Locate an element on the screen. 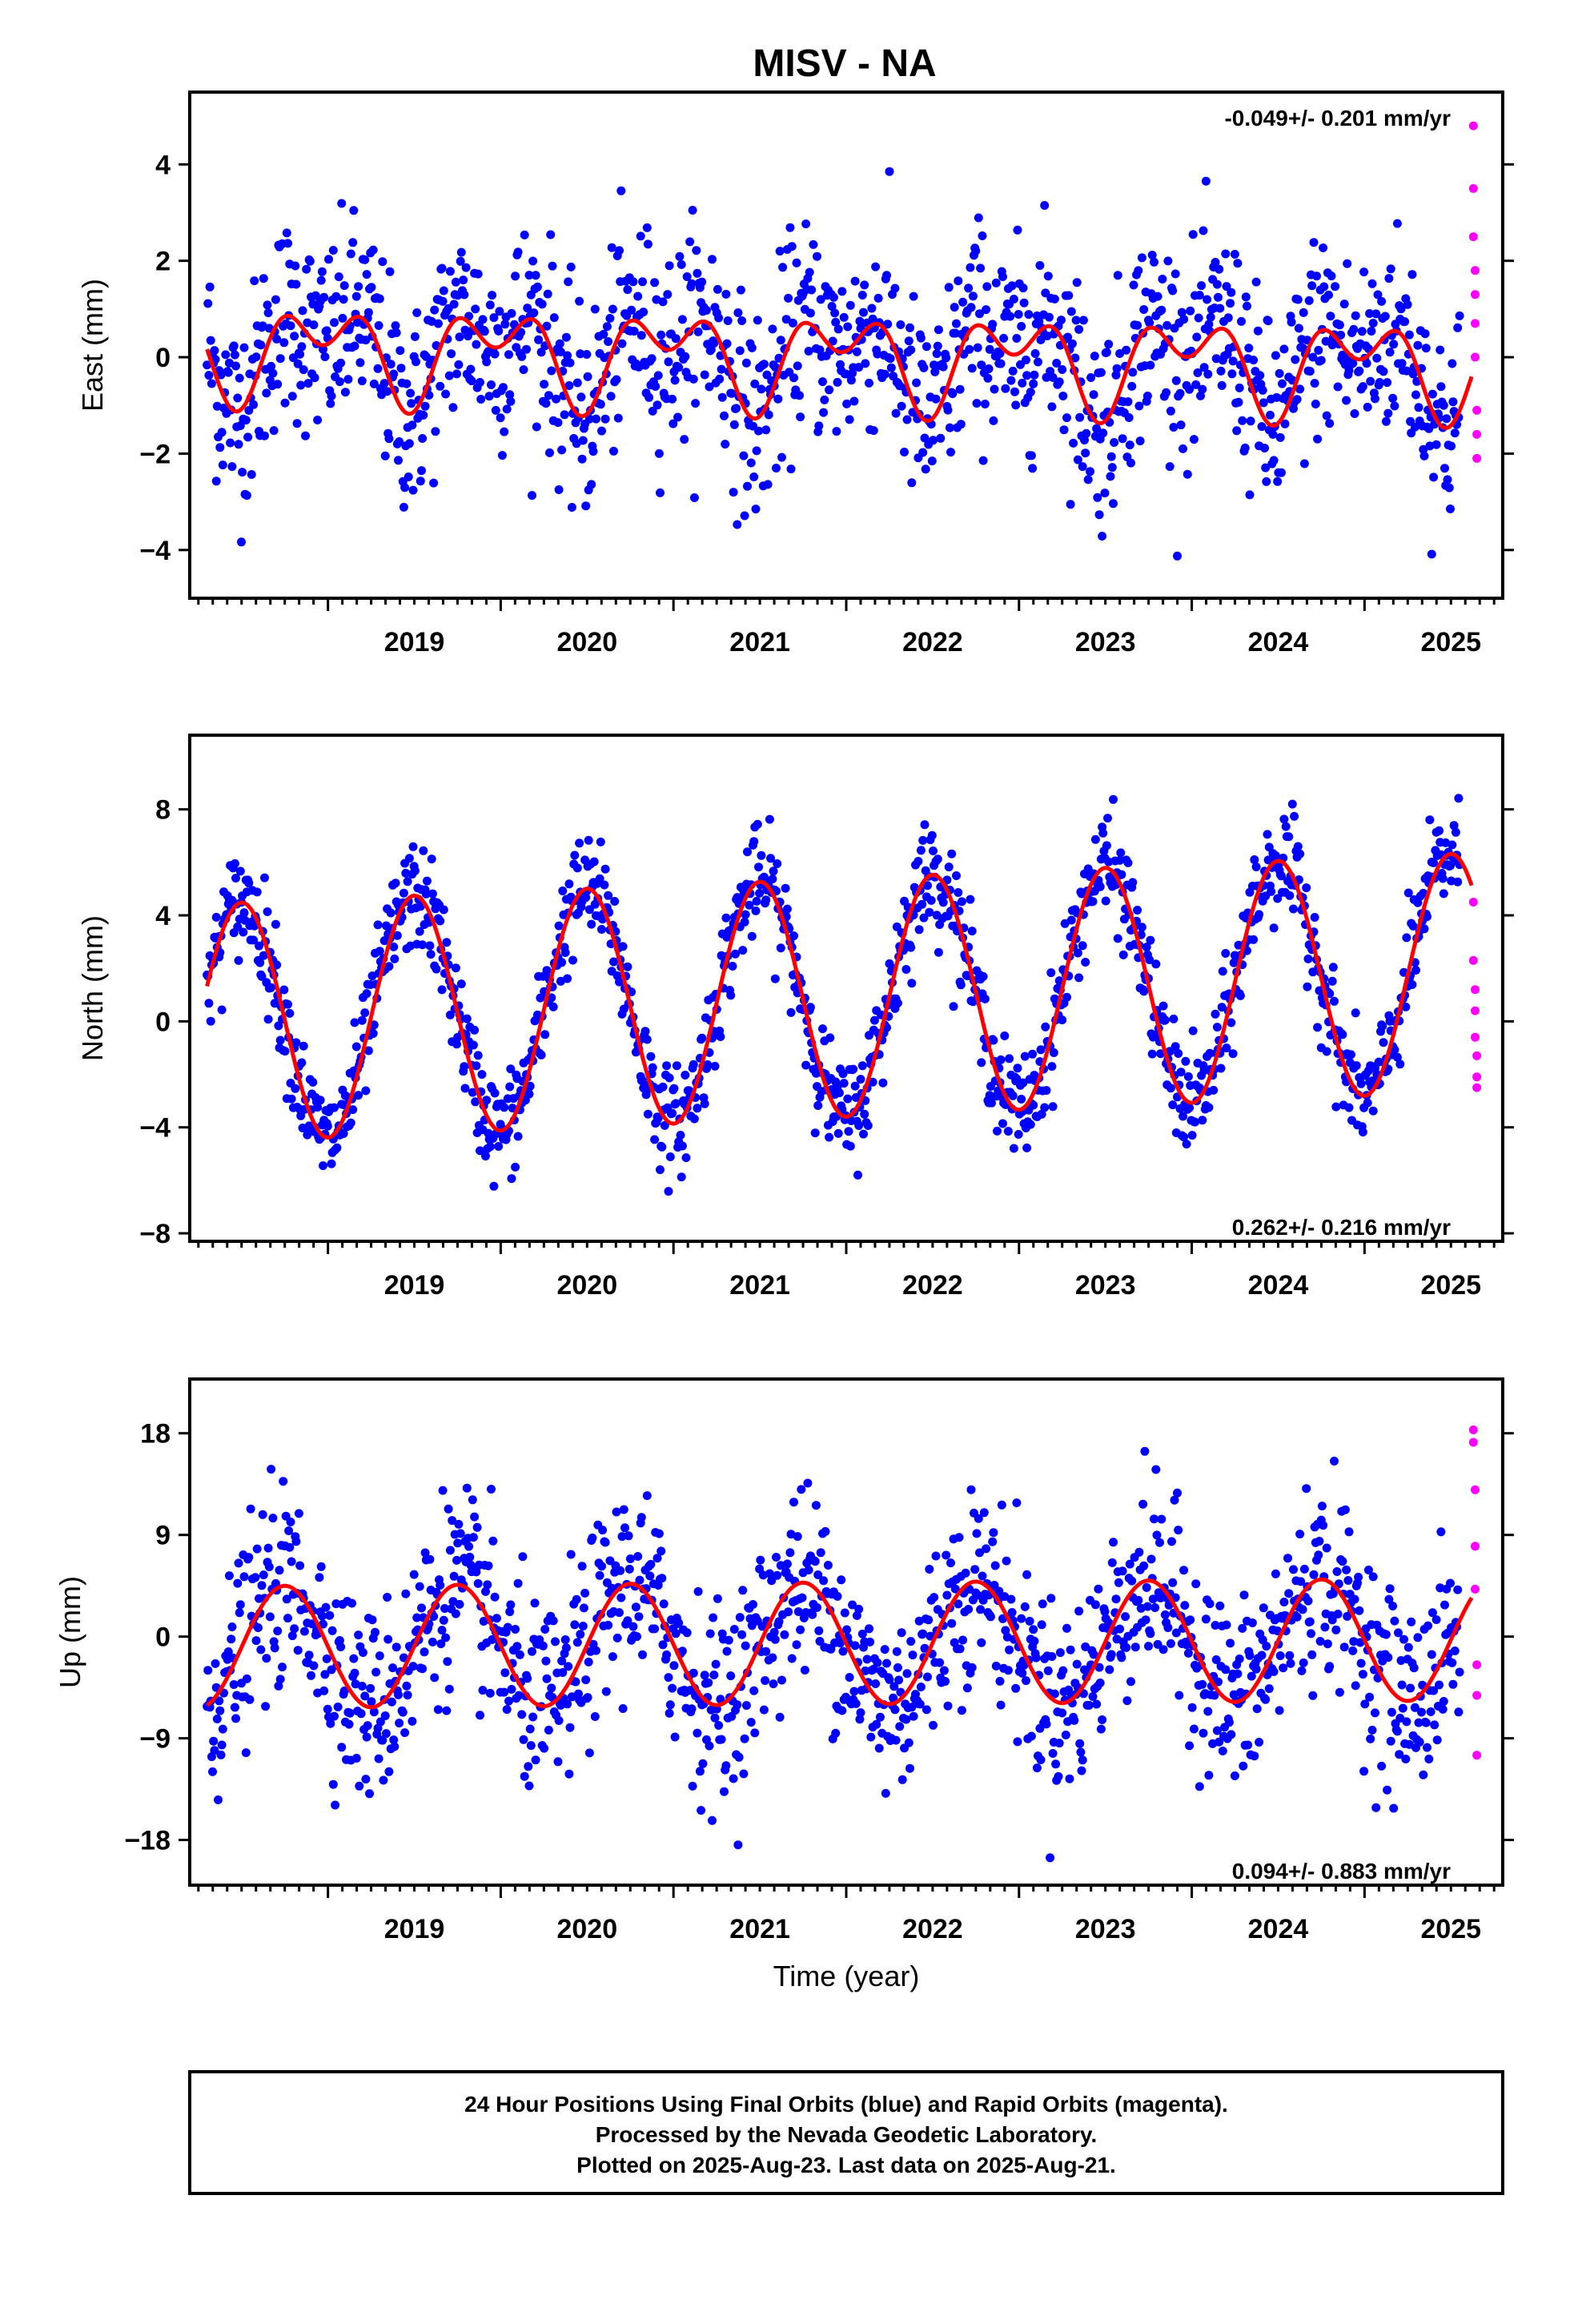 The image size is (1582, 2324). up-xtick-label: 2021 is located at coordinates (759, 1929).